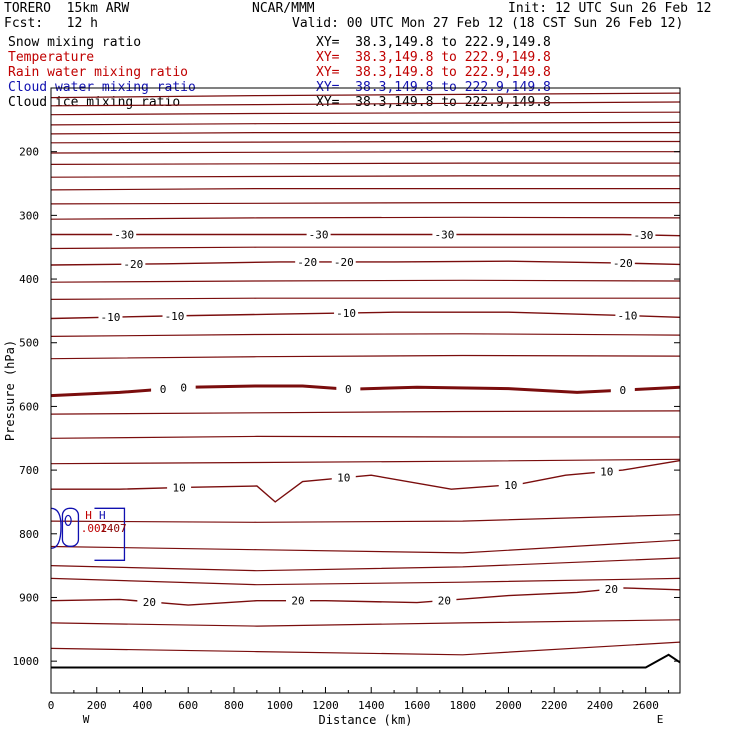  Describe the element at coordinates (366, 235) in the screenshot. I see `isotherm--30` at that location.